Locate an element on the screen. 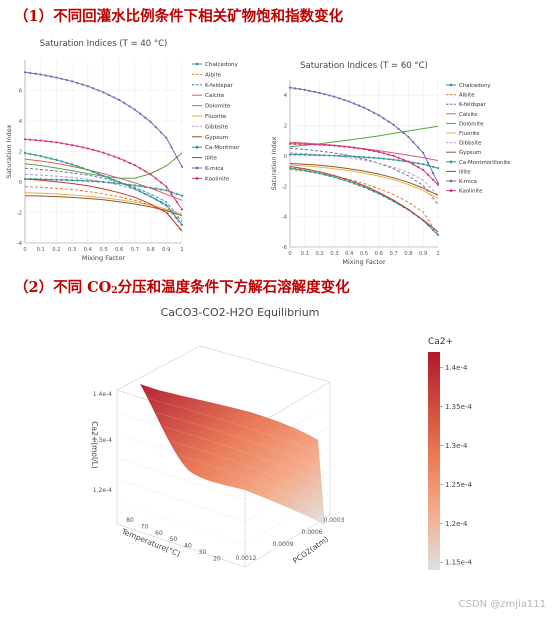  series-line-illite is located at coordinates (103, 205).